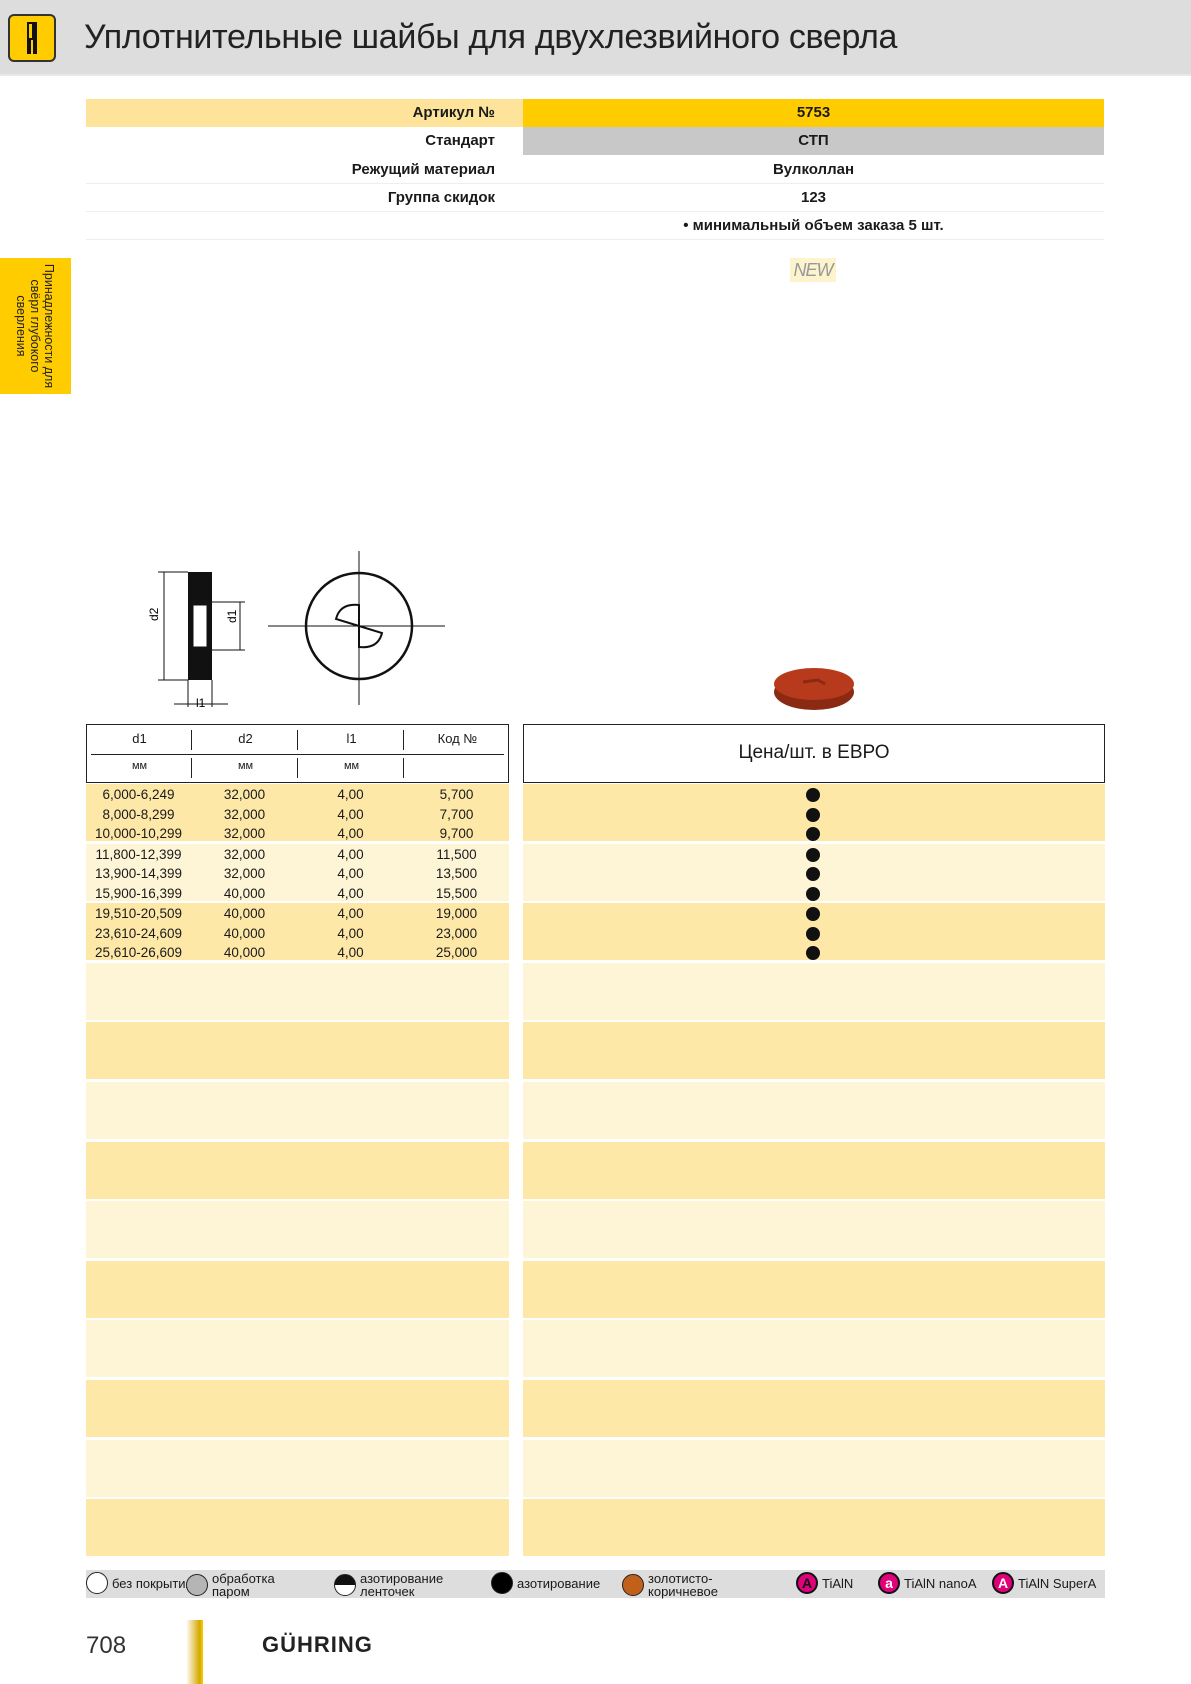 The width and height of the screenshot is (1191, 1684). What do you see at coordinates (297, 795) in the screenshot?
I see `table-row: 6,000-6,249 32,000 4,00 5,700` at bounding box center [297, 795].